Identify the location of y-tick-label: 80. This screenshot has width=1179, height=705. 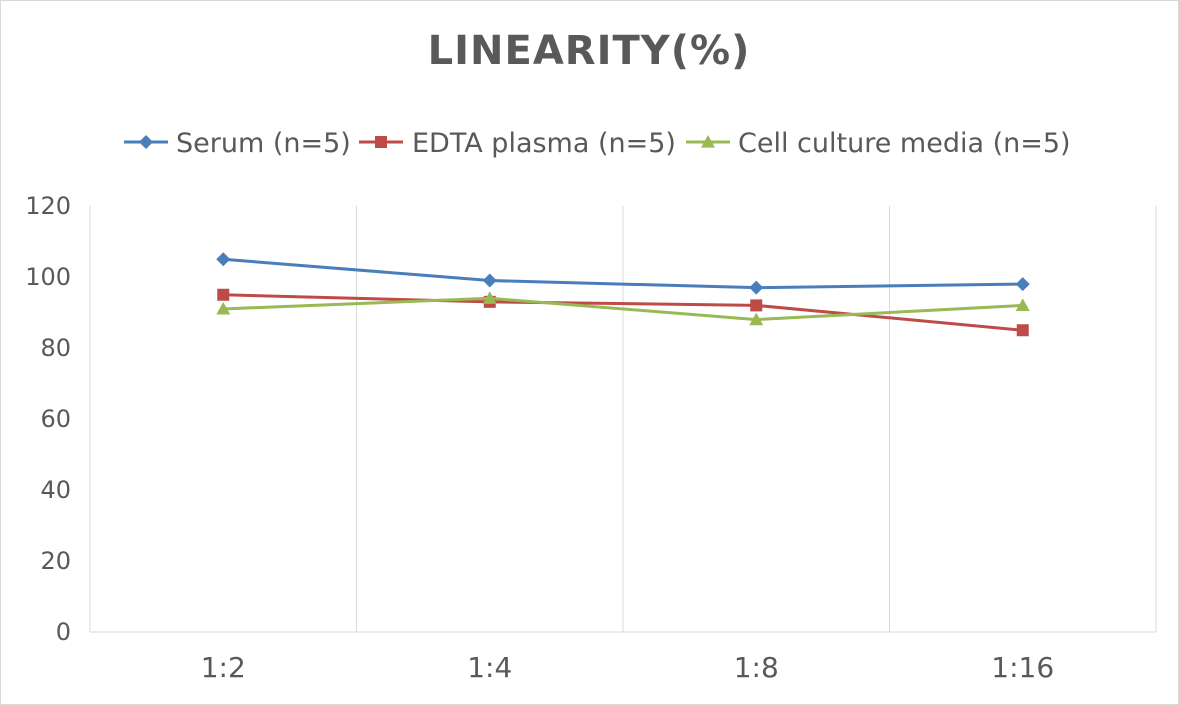
(55, 348).